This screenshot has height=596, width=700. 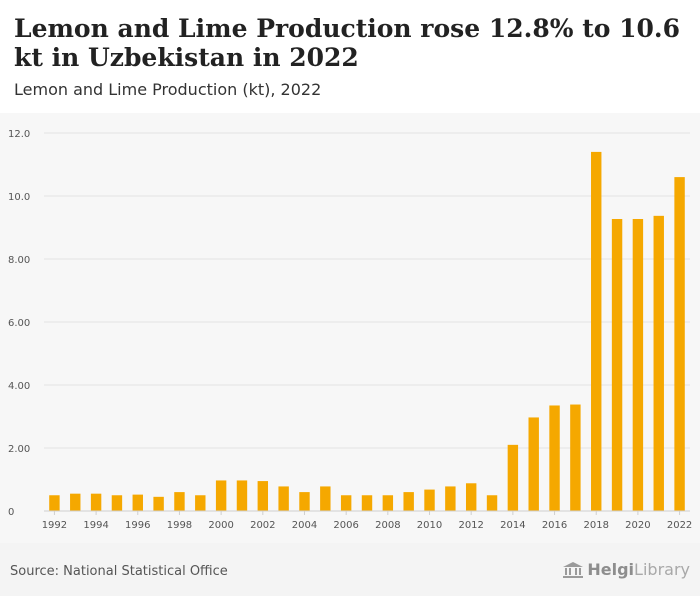 What do you see at coordinates (346, 503) in the screenshot?
I see `bar-2006` at bounding box center [346, 503].